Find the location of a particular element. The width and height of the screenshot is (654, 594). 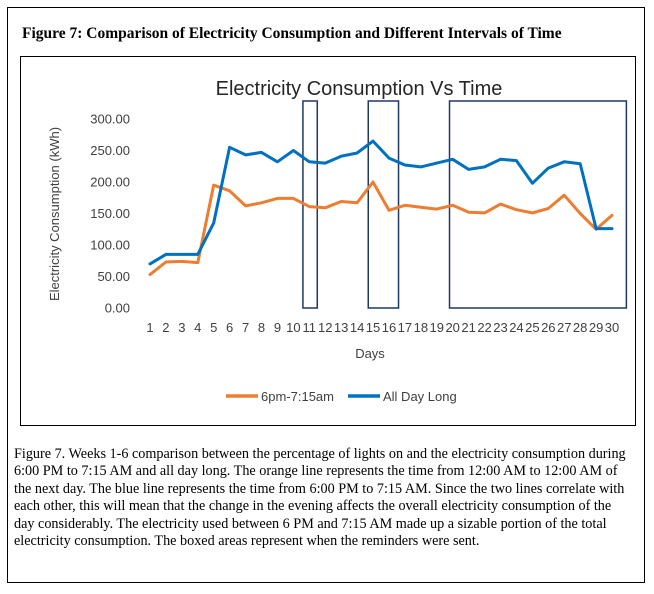

x-axis-label: Days is located at coordinates (370, 353).